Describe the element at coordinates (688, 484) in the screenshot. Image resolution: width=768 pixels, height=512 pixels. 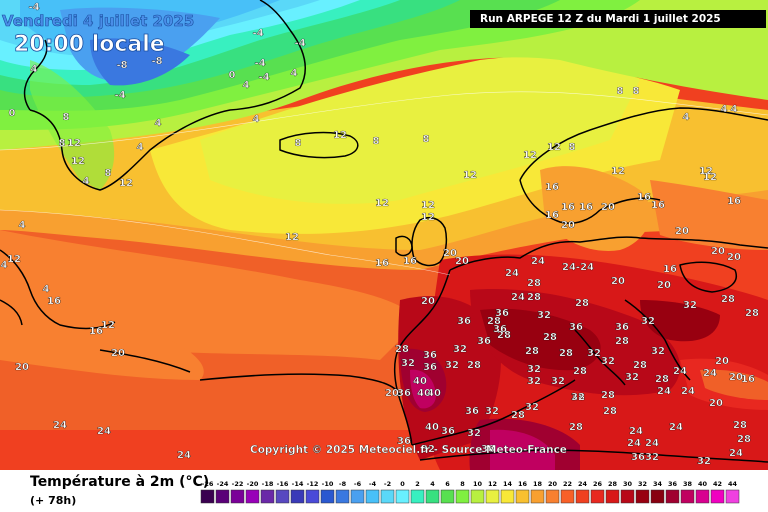
I see `legend-tick-label: 38` at that location.